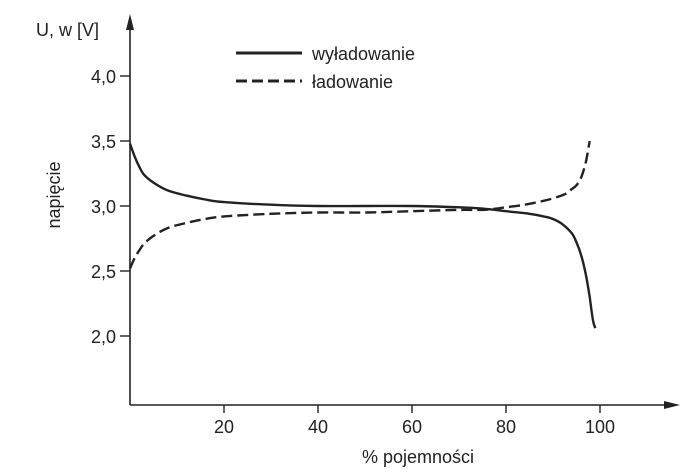  What do you see at coordinates (600, 427) in the screenshot?
I see `x-tick-label: 100` at bounding box center [600, 427].